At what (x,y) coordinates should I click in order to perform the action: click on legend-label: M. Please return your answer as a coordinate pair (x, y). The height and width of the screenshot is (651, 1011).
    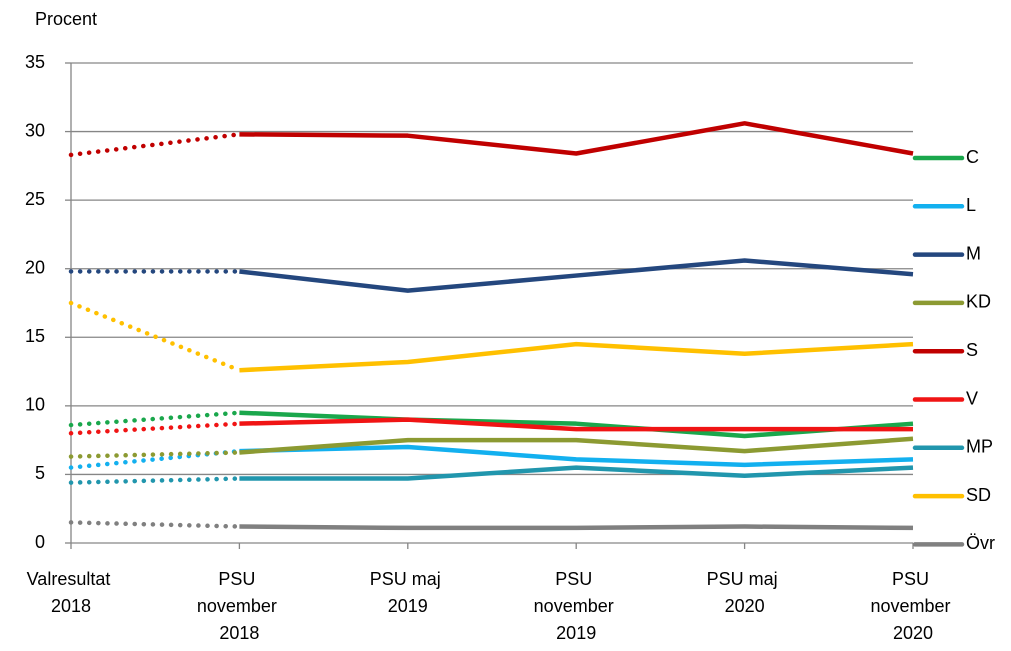
    Looking at the image, I should click on (973, 253).